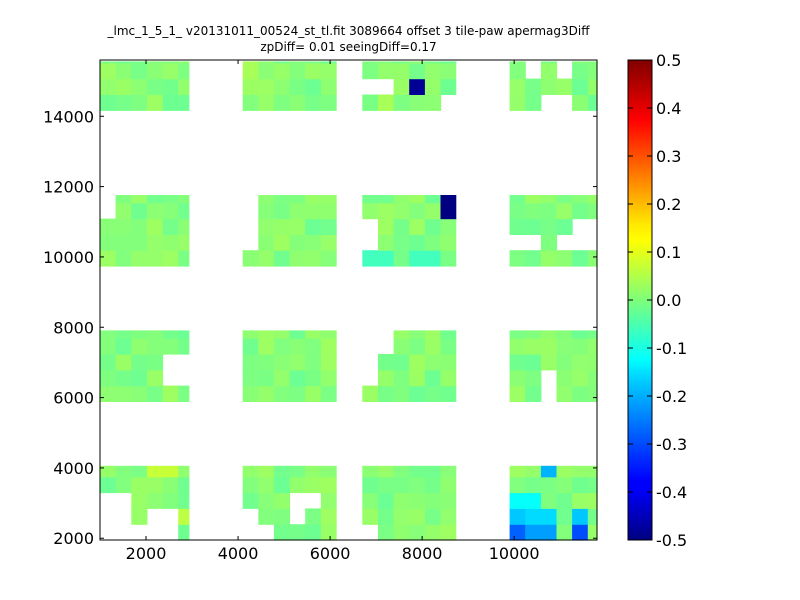  Describe the element at coordinates (348, 47) in the screenshot. I see `chart-subtitle: zpDiff= 0.01 seeingDiff=0.17` at that location.